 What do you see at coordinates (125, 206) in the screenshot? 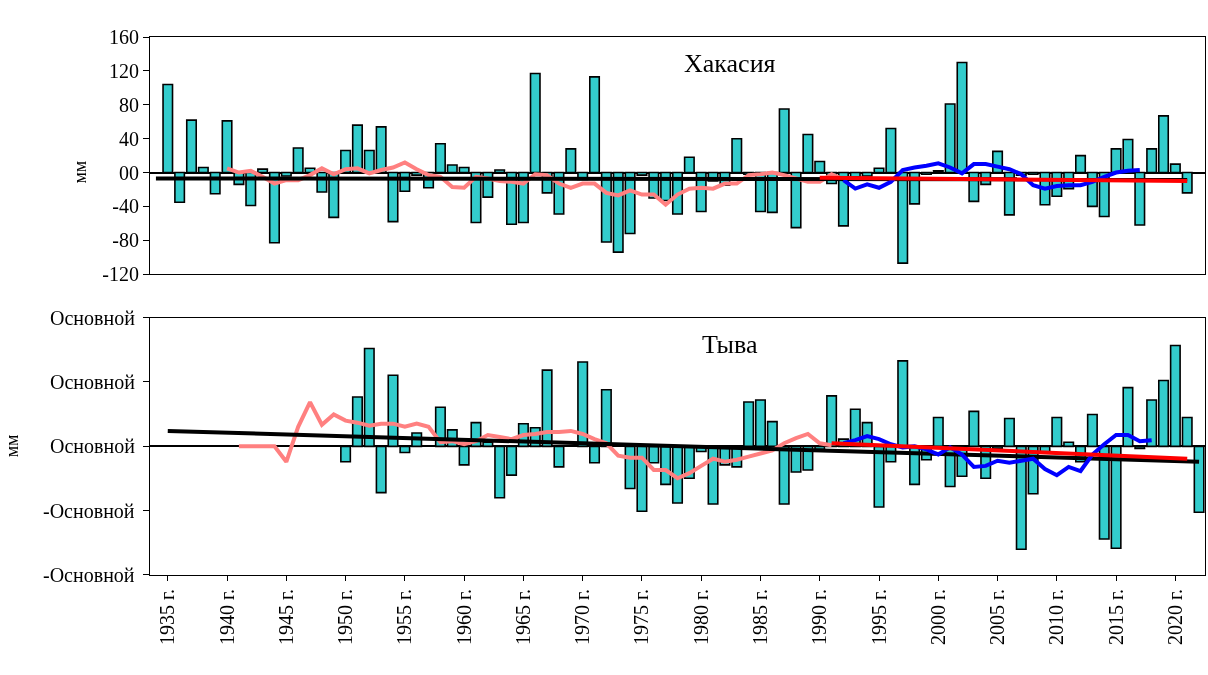
I see `y-tick-label: -40` at bounding box center [125, 206].